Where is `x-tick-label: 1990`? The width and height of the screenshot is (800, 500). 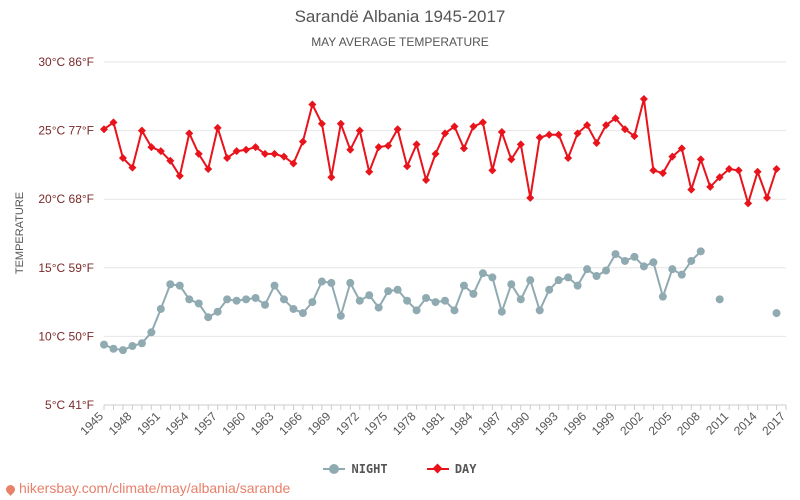
x-tick-label: 1990 is located at coordinates (518, 423).